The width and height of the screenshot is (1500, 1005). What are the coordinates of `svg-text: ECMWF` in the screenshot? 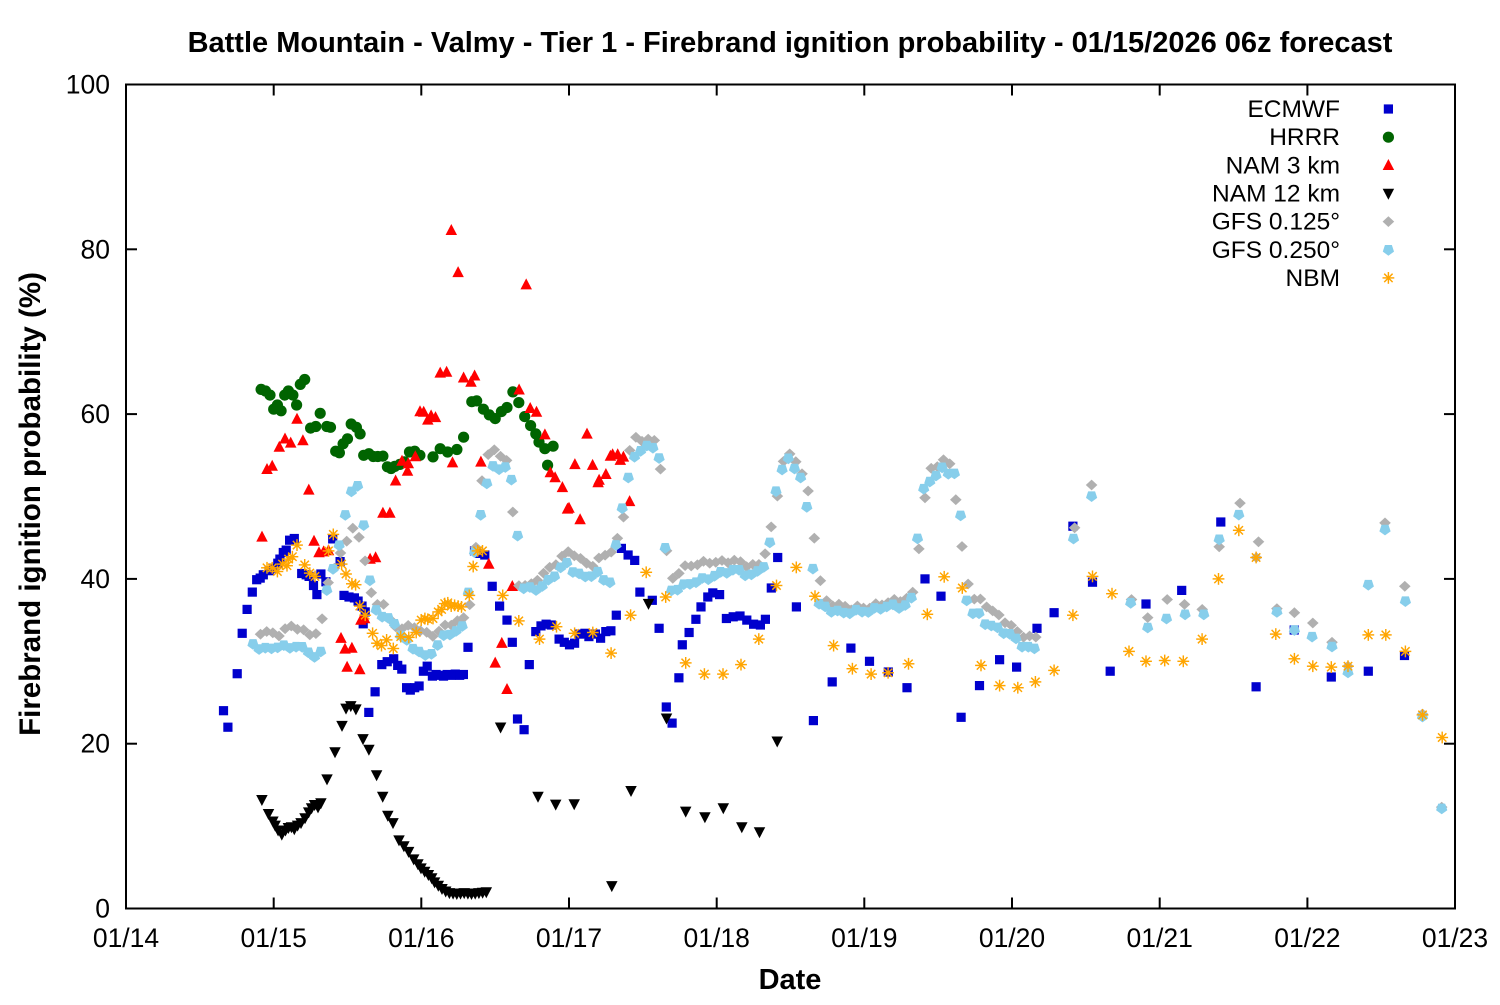 It's located at (1293, 109).